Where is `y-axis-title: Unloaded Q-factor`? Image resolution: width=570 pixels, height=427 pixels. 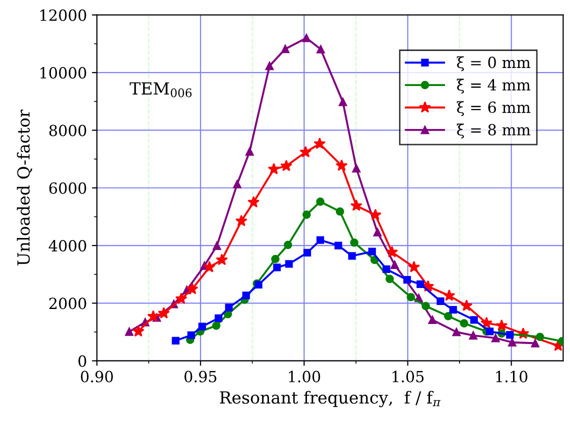 y-axis-title: Unloaded Q-factor is located at coordinates (24, 188).